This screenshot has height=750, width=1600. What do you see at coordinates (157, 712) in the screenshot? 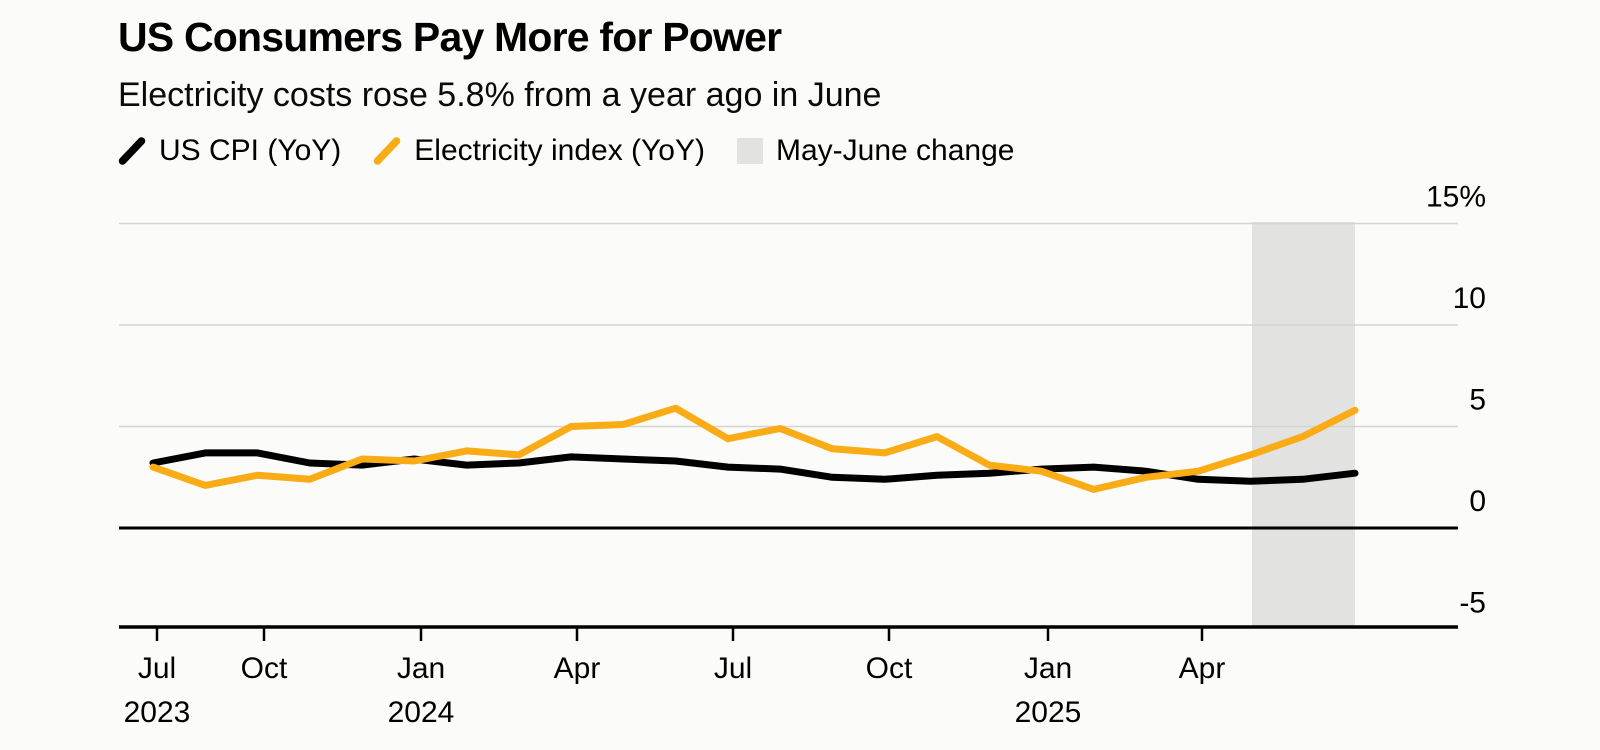
I see `x-axis-year-label-2023: 2023` at bounding box center [157, 712].